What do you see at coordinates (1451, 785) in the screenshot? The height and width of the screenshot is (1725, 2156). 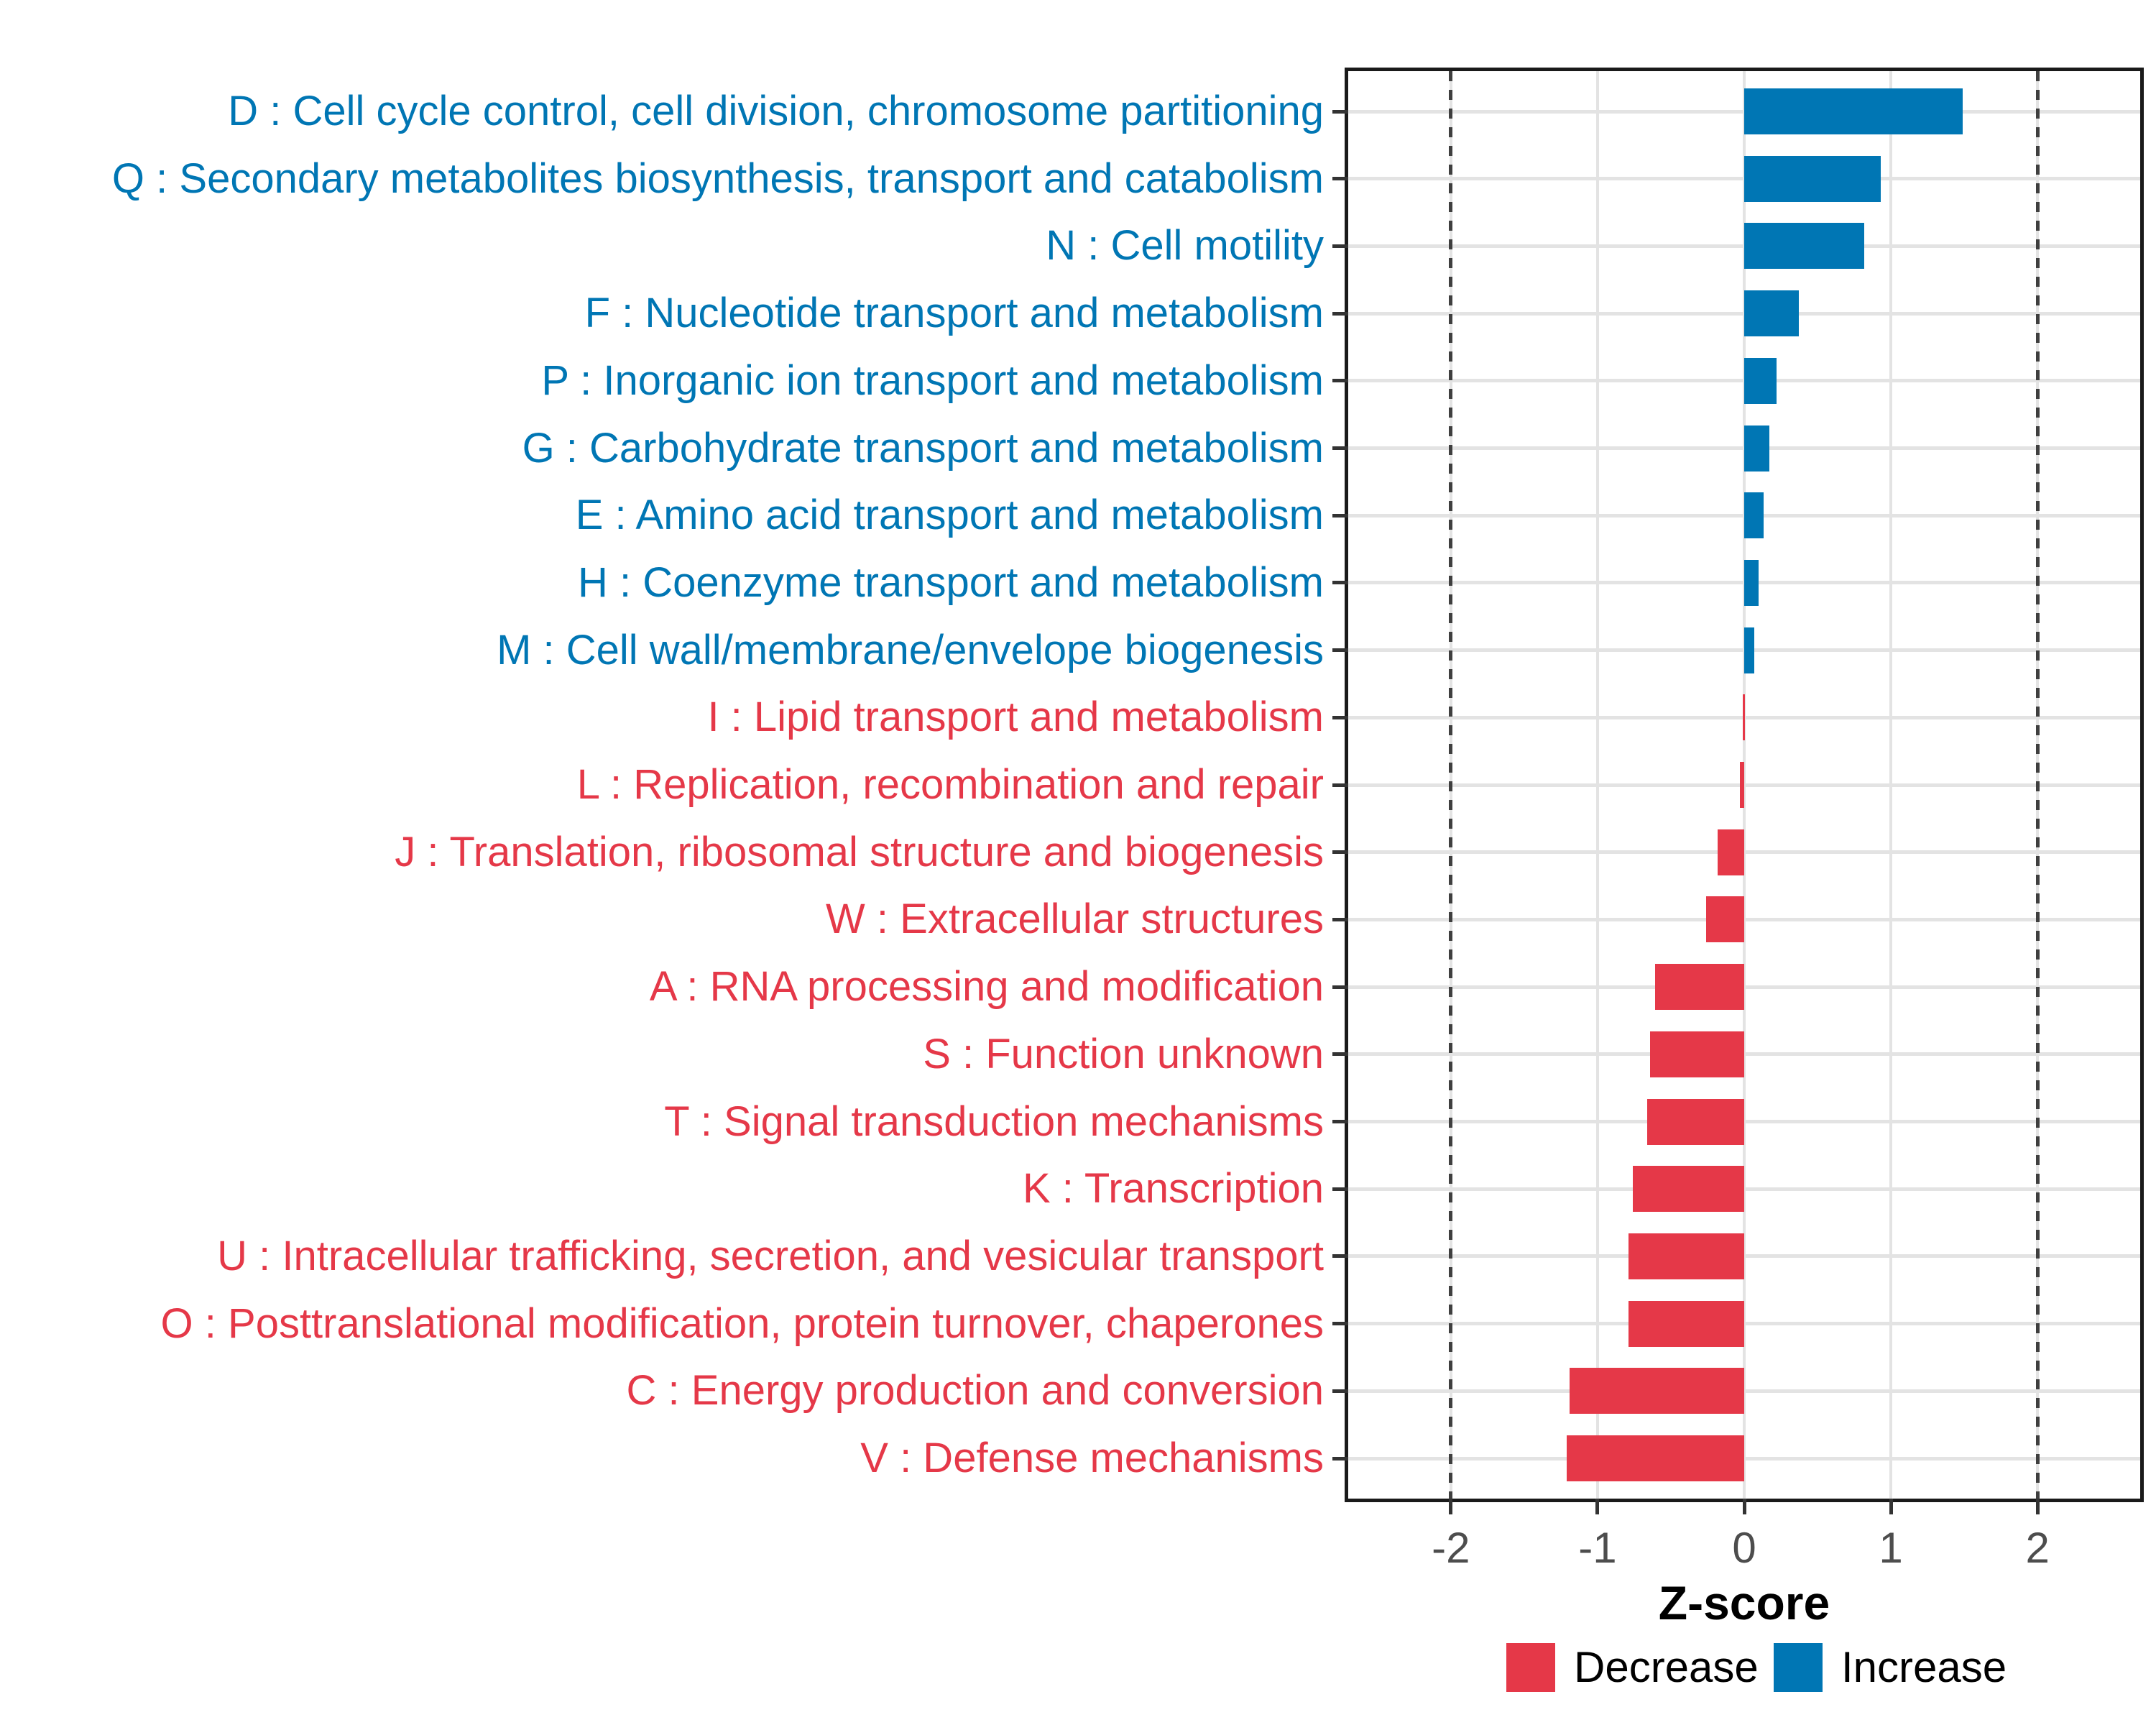 I see `reference-line--2` at bounding box center [1451, 785].